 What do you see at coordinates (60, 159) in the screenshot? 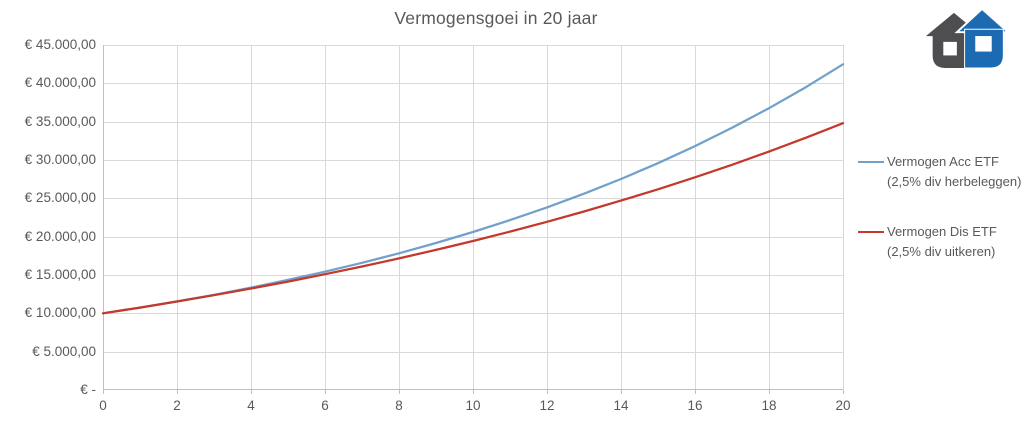
I see `y-tick-label: € 30.000,00` at bounding box center [60, 159].